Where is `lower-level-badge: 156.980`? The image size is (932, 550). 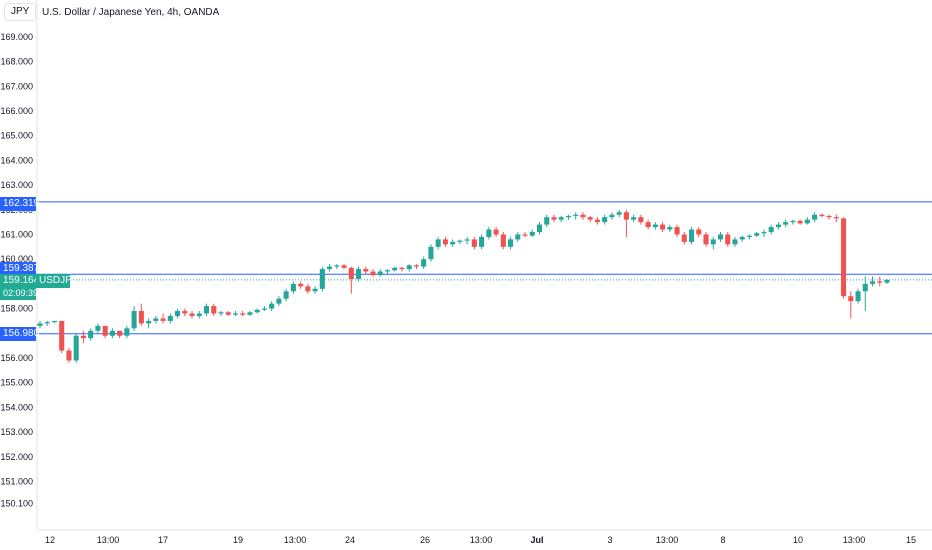
lower-level-badge: 156.980 is located at coordinates (19, 334).